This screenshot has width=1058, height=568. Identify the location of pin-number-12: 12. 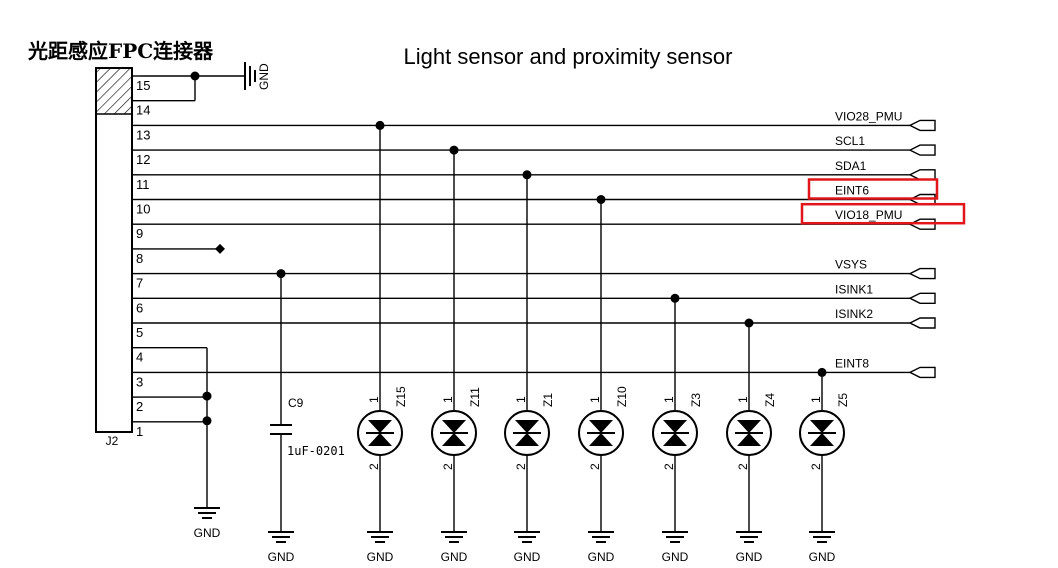
(143, 159).